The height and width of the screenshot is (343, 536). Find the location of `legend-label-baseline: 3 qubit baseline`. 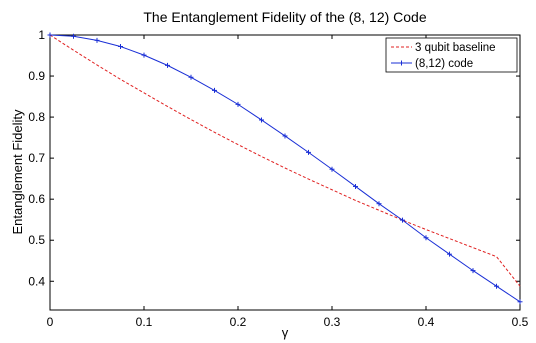

legend-label-baseline: 3 qubit baseline is located at coordinates (455, 48).